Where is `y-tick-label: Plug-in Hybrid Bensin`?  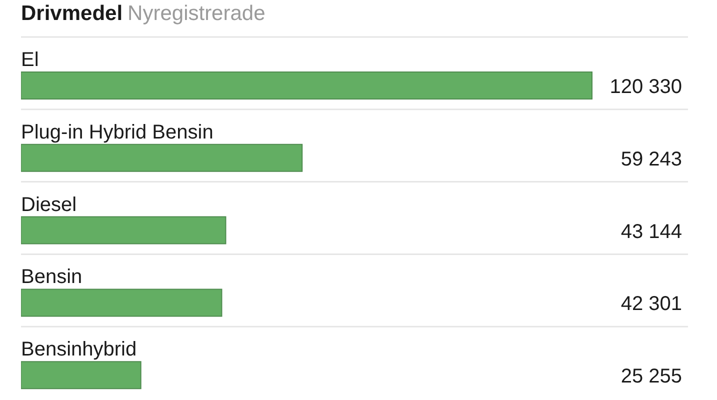
y-tick-label: Plug-in Hybrid Bensin is located at coordinates (117, 132).